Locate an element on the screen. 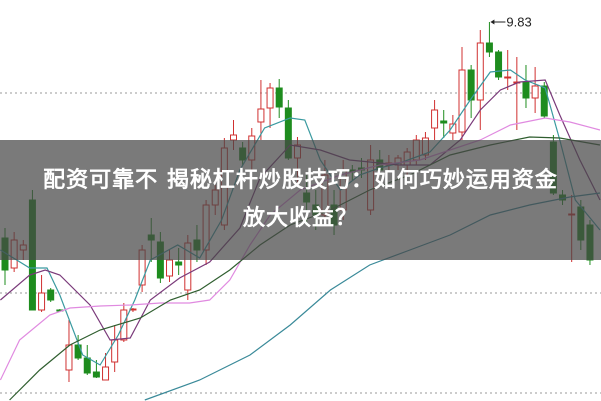 This screenshot has height=401, width=601. high-price-label: 9.83 is located at coordinates (518, 22).